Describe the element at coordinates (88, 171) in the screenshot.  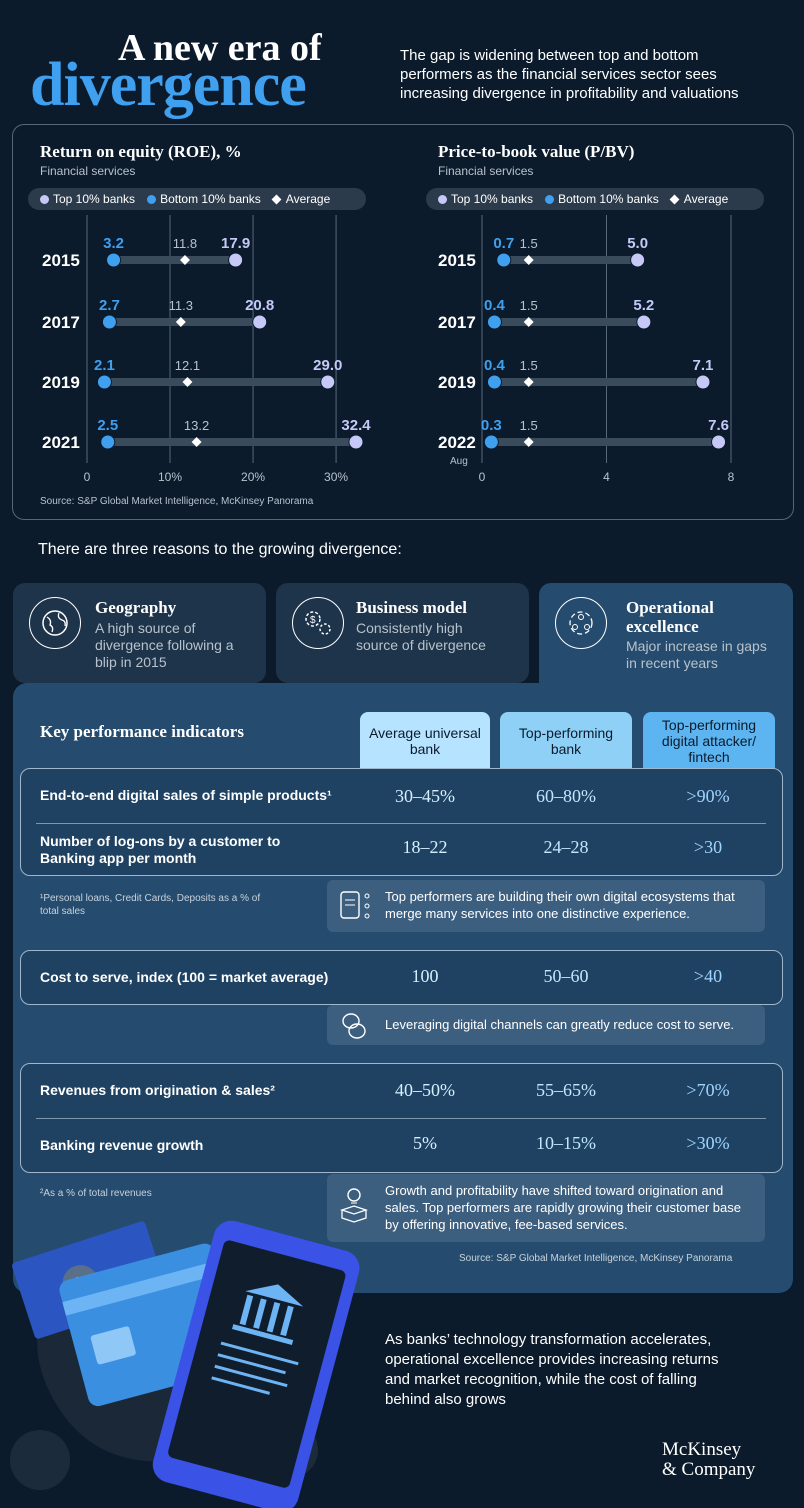
I see `roe-chart-subtitle: Financial services` at that location.